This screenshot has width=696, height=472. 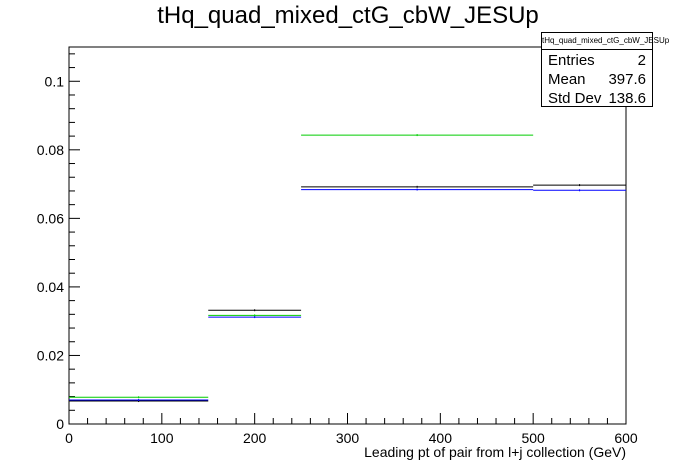 What do you see at coordinates (255, 438) in the screenshot?
I see `x-tick-label: 200` at bounding box center [255, 438].